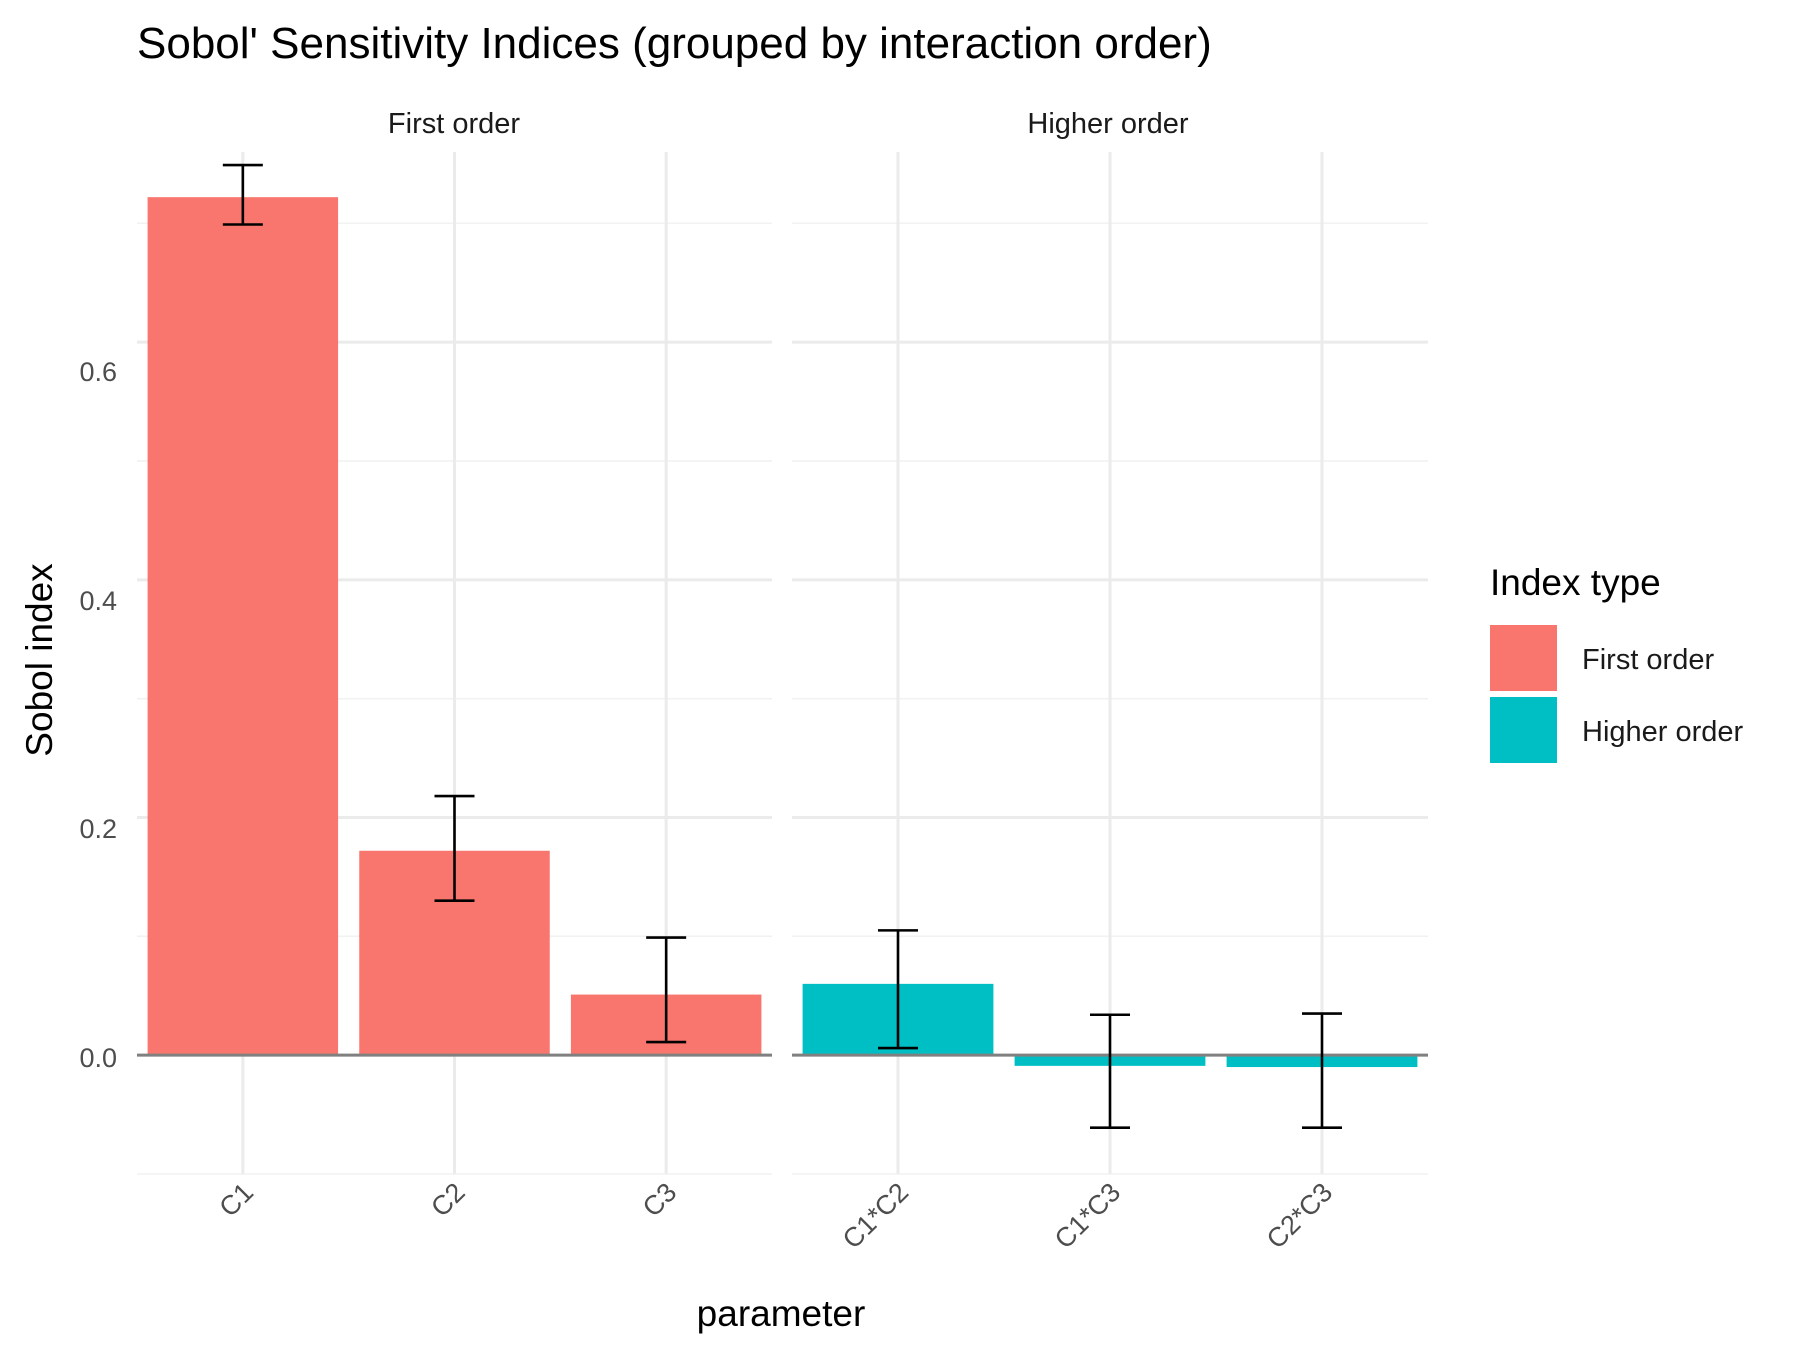  I want to click on legend-label-higher-order: Higher order, so click(1663, 732).